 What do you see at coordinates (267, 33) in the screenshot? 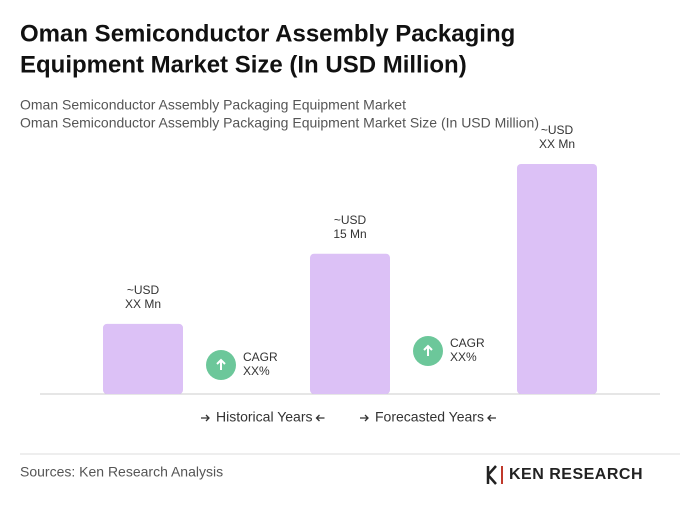
I see `chart-title: Oman Semiconductor Assembly Packaging` at bounding box center [267, 33].